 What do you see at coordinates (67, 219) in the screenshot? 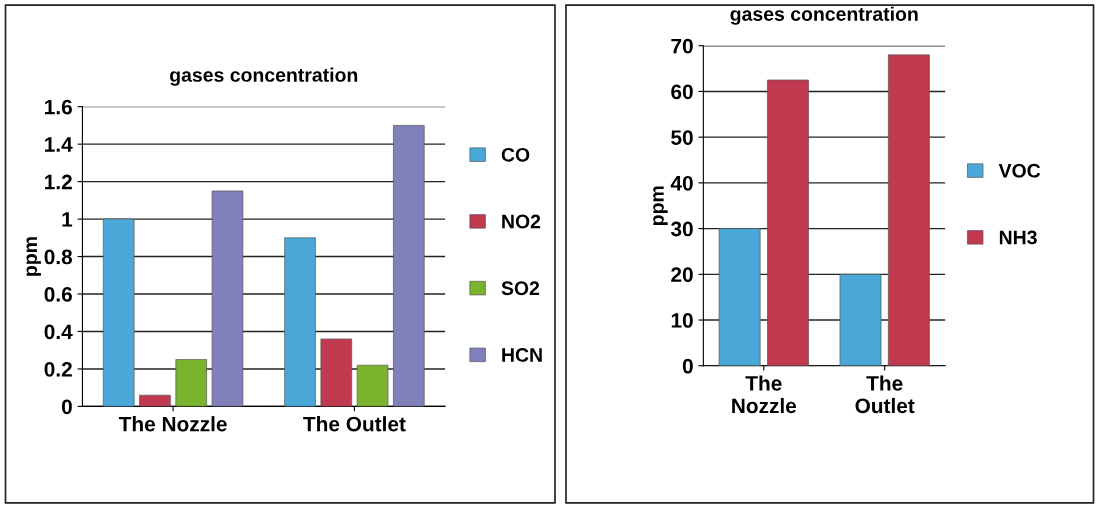
I see `y-tick-label: 1` at bounding box center [67, 219].